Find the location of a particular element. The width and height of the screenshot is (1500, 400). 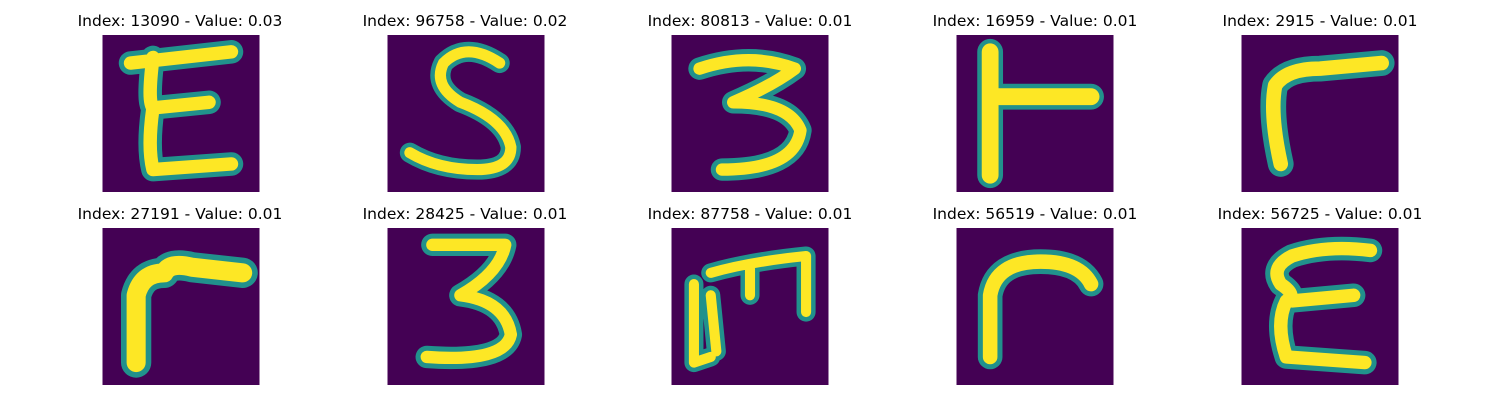

panel-title: Index: 16959 - Value: 0.01 is located at coordinates (1035, 21).